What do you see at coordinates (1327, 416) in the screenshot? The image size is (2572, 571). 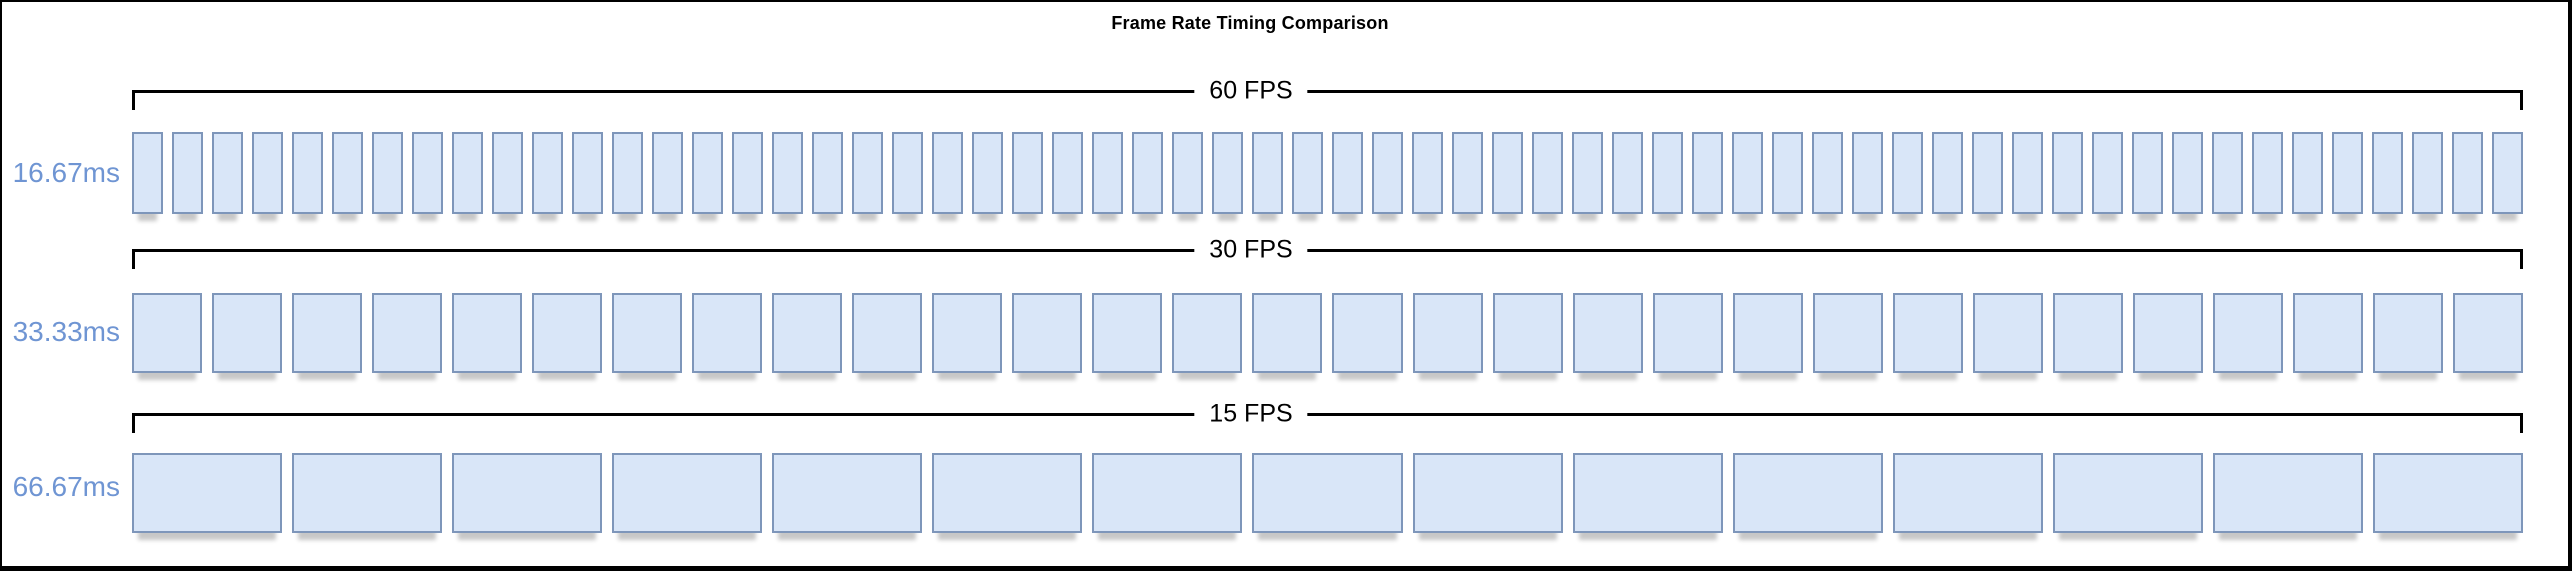 I see `fps-bracket-15fps: 15 FPS` at bounding box center [1327, 416].